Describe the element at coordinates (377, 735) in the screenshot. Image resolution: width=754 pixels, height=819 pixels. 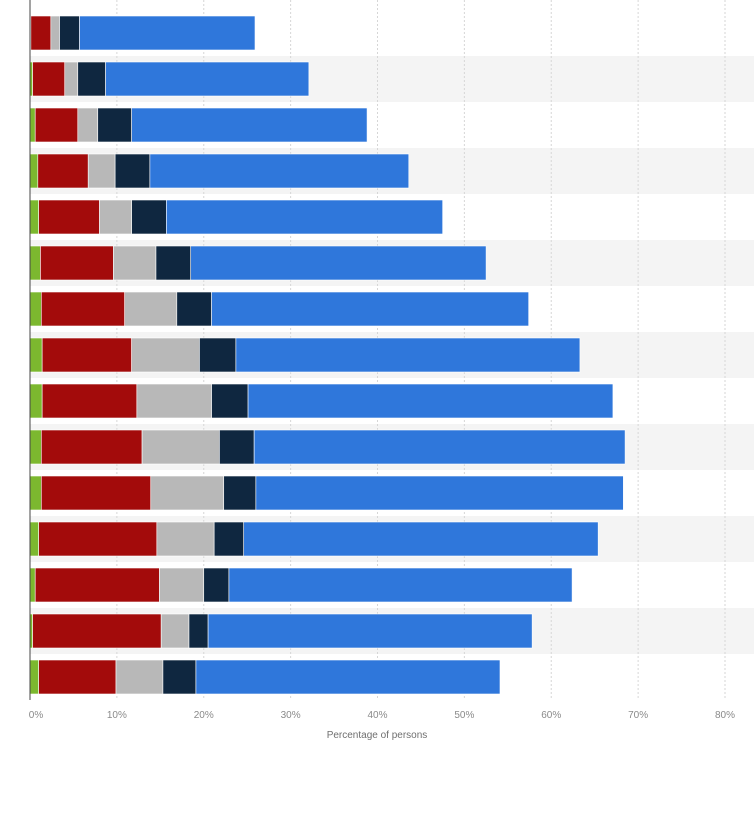
I see `x-axis-title: Percentage of persons` at that location.